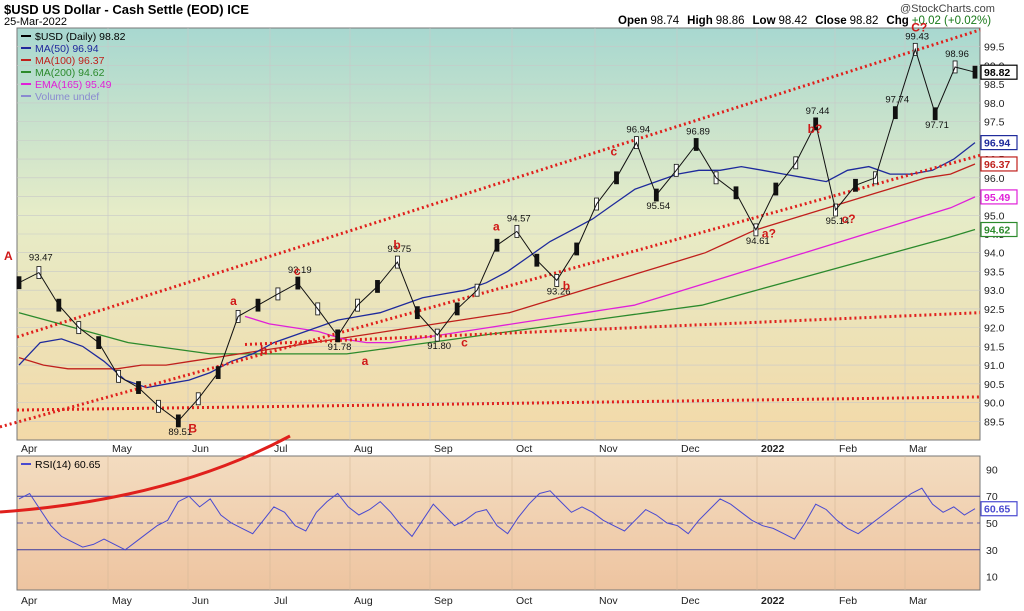 The image size is (1024, 611). Describe the element at coordinates (992, 551) in the screenshot. I see `rsi-y-tick-label: 30` at that location.